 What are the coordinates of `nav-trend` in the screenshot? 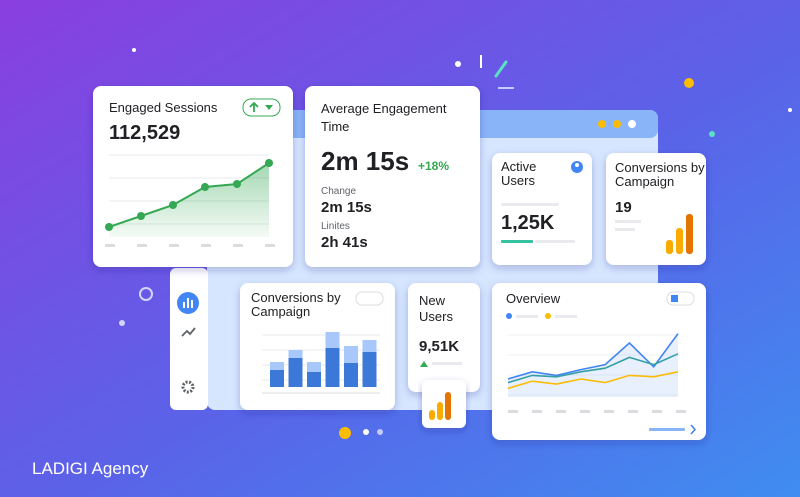 It's located at (188, 332).